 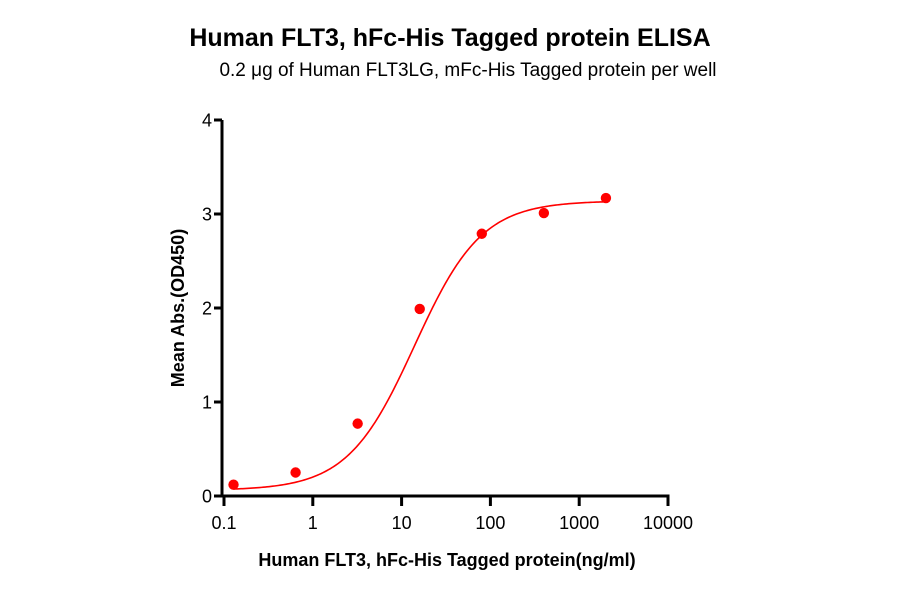 I want to click on x-tick-label: 1000, so click(x=579, y=523).